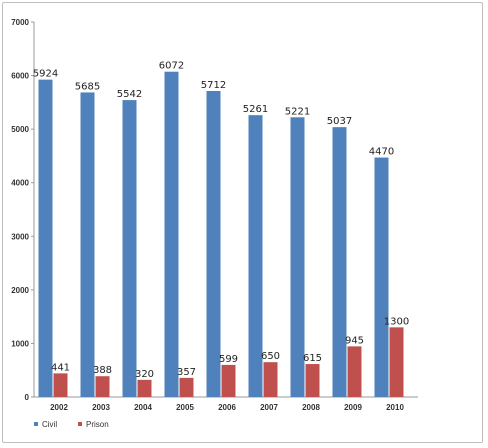  Describe the element at coordinates (20, 290) in the screenshot. I see `y-tick-label: 2000` at that location.